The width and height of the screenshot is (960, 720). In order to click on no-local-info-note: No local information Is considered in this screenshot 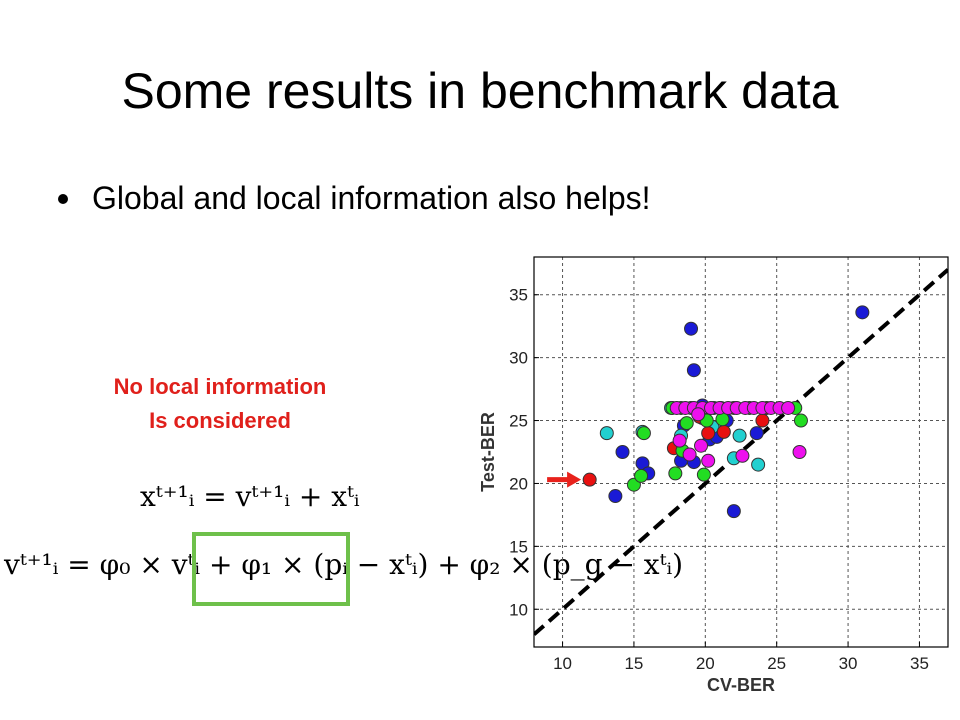, I will do `click(220, 404)`.